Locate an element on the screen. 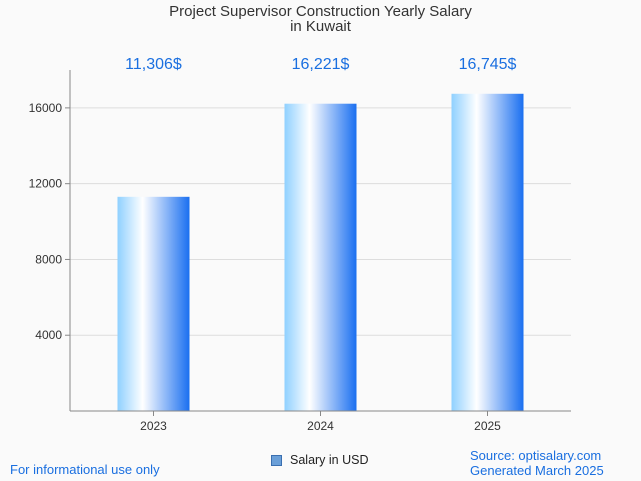 The image size is (641, 481). value-label-2023: 11,306$ is located at coordinates (153, 64).